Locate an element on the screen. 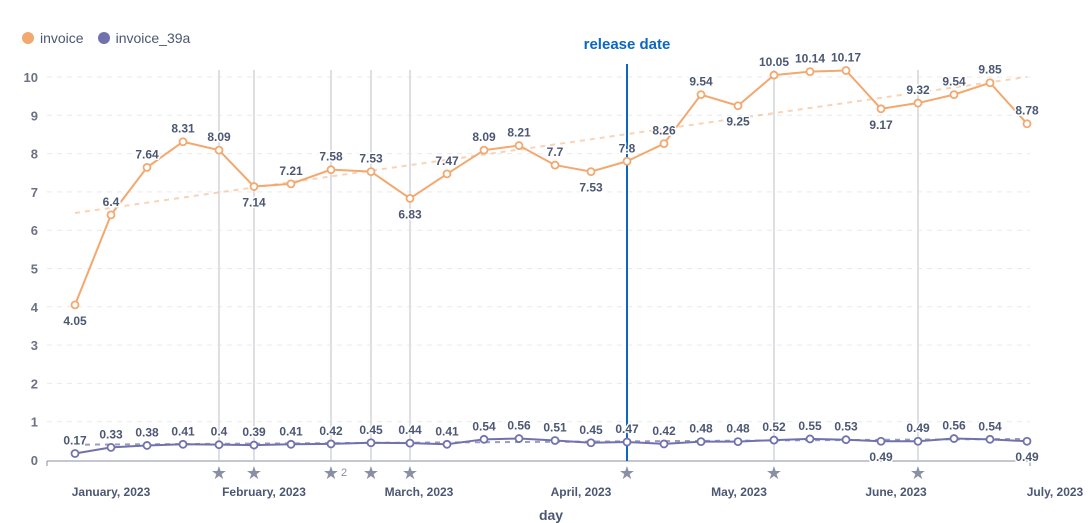  data-label: 8.26 is located at coordinates (664, 131).